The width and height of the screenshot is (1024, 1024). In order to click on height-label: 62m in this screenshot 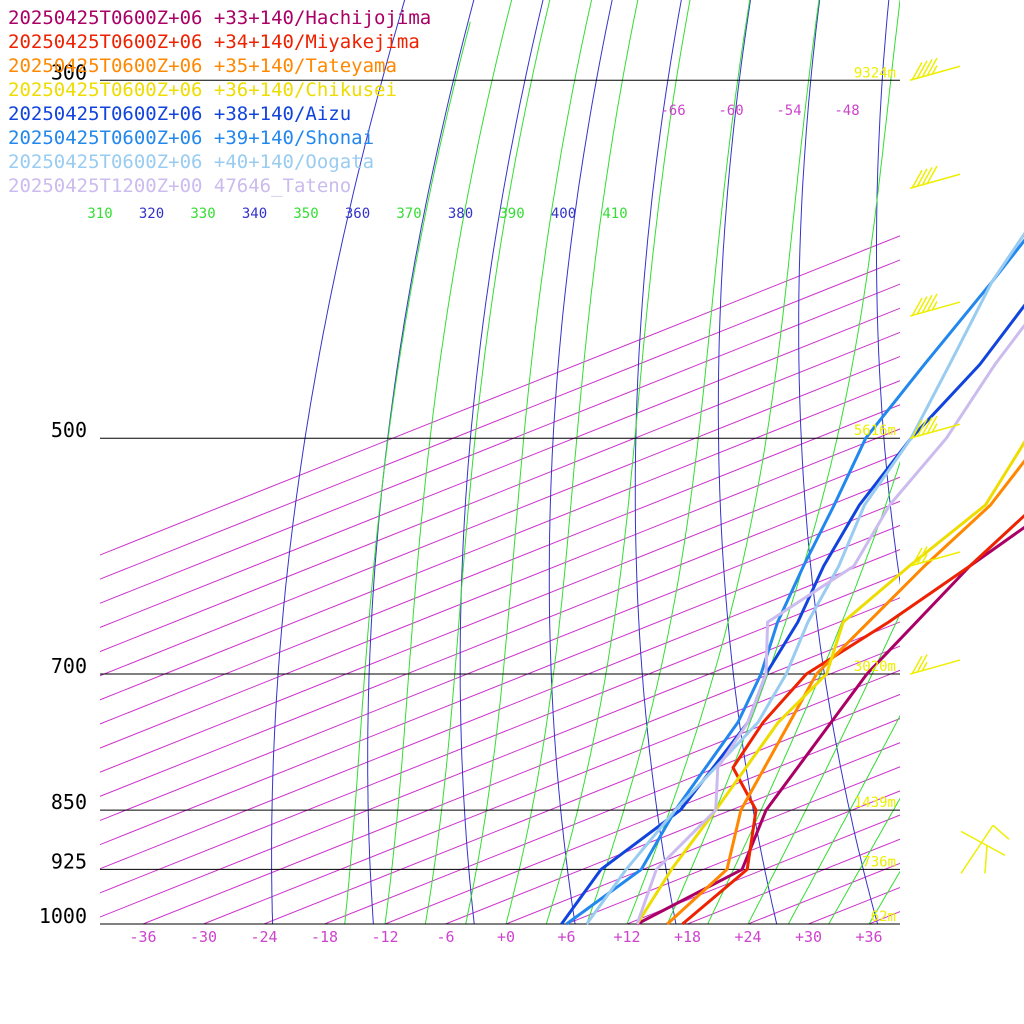, I will do `click(883, 917)`.